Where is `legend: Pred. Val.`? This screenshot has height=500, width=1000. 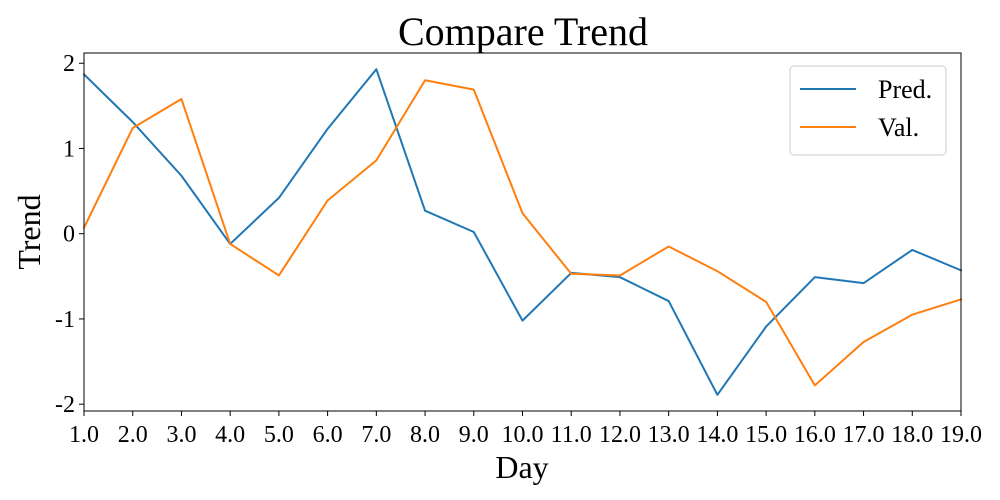 legend: Pred. Val. is located at coordinates (868, 110).